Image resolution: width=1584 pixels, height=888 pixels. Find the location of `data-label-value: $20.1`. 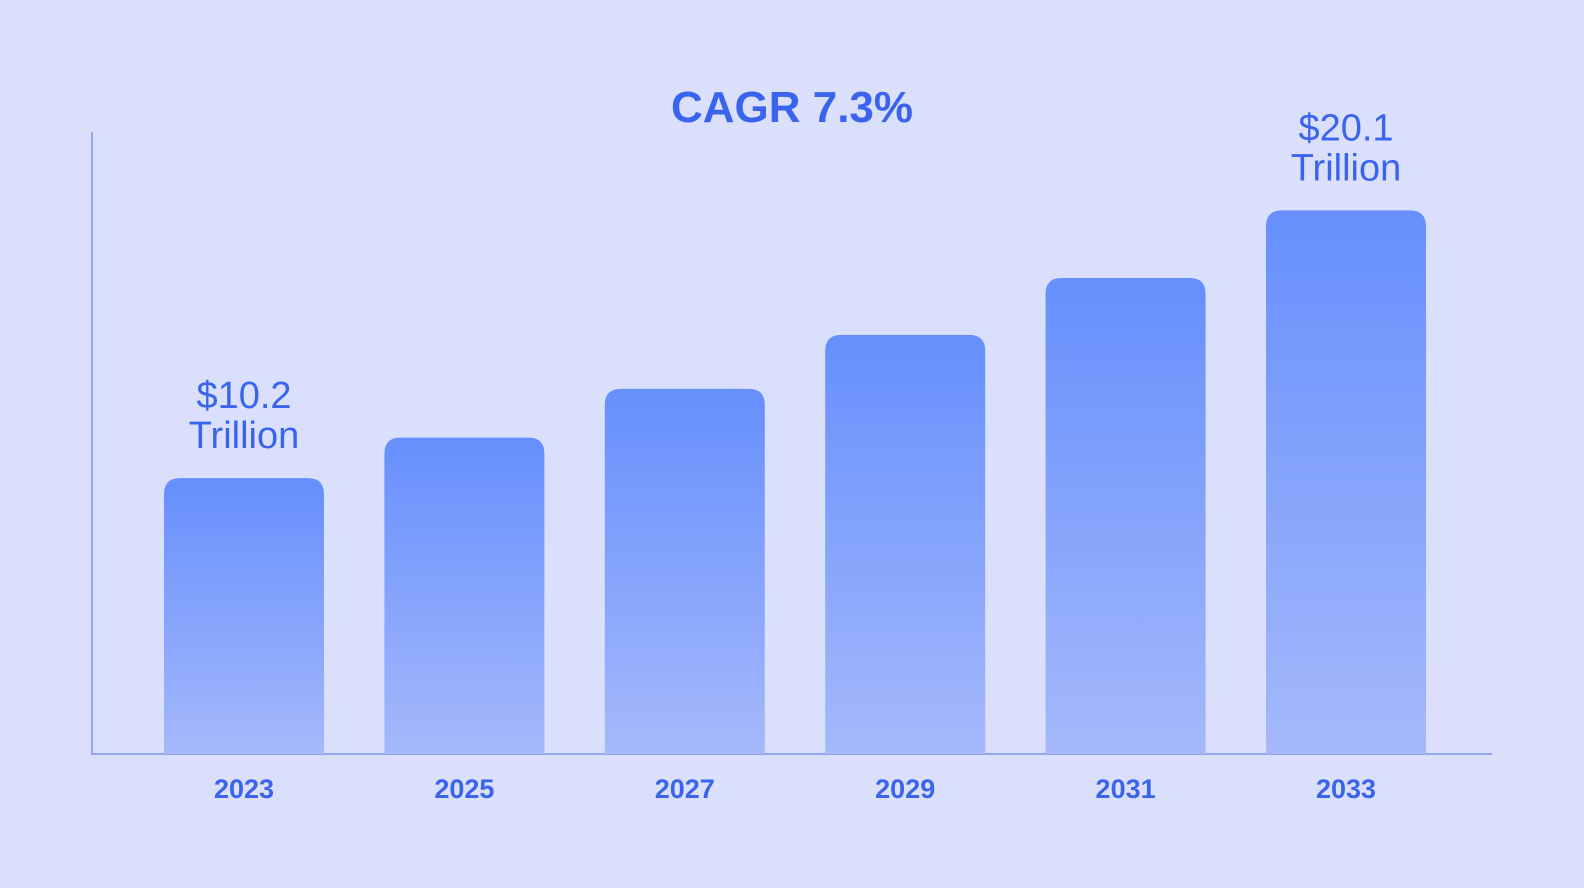

data-label-value: $20.1 is located at coordinates (1345, 128).